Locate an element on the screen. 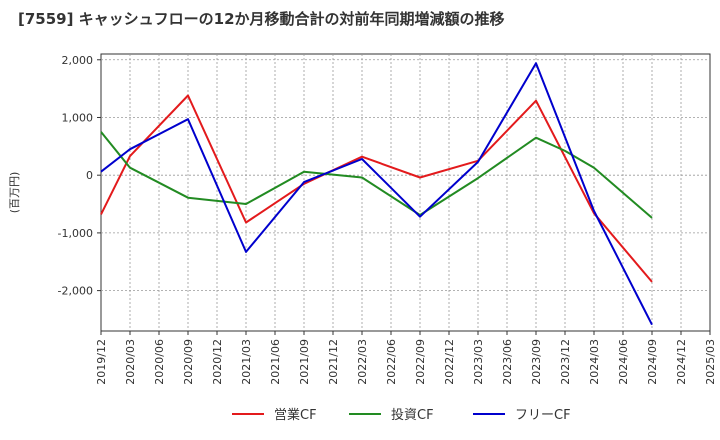 The height and width of the screenshot is (440, 720). x-tick-label: 2019/12 is located at coordinates (101, 362).